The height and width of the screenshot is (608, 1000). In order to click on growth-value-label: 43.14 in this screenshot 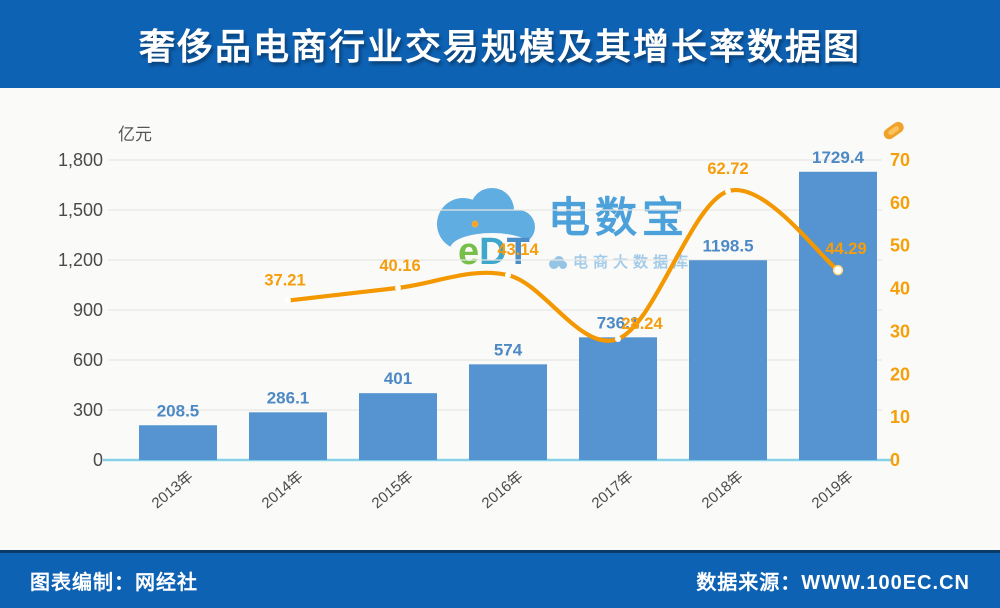, I will do `click(518, 250)`.